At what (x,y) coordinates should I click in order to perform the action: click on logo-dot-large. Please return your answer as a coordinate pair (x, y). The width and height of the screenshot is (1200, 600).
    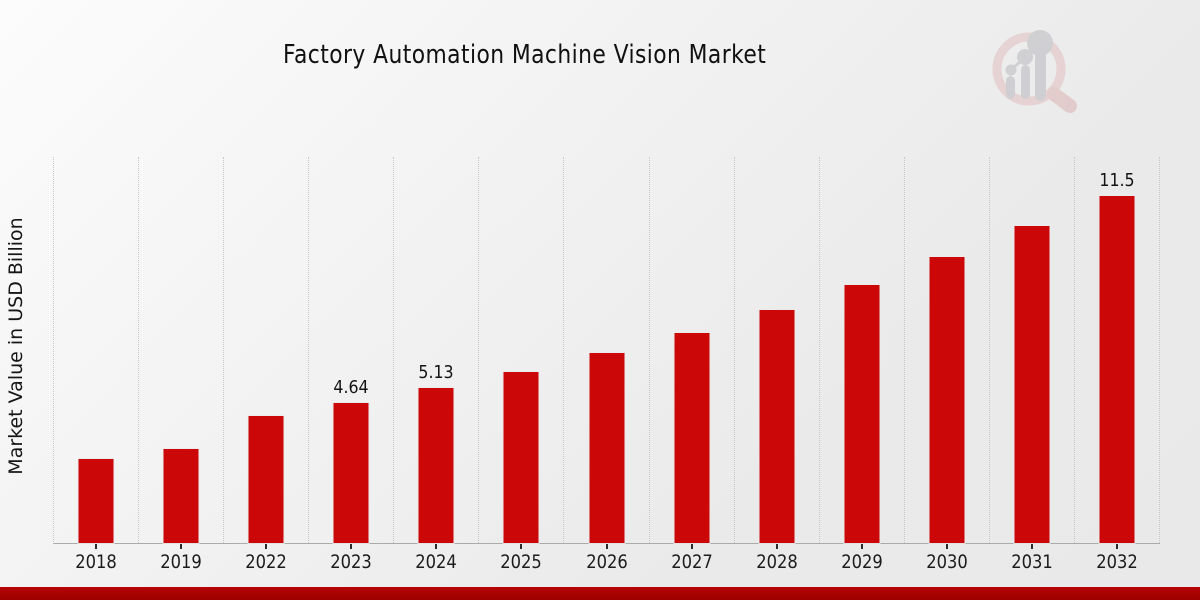
    Looking at the image, I should click on (1040, 43).